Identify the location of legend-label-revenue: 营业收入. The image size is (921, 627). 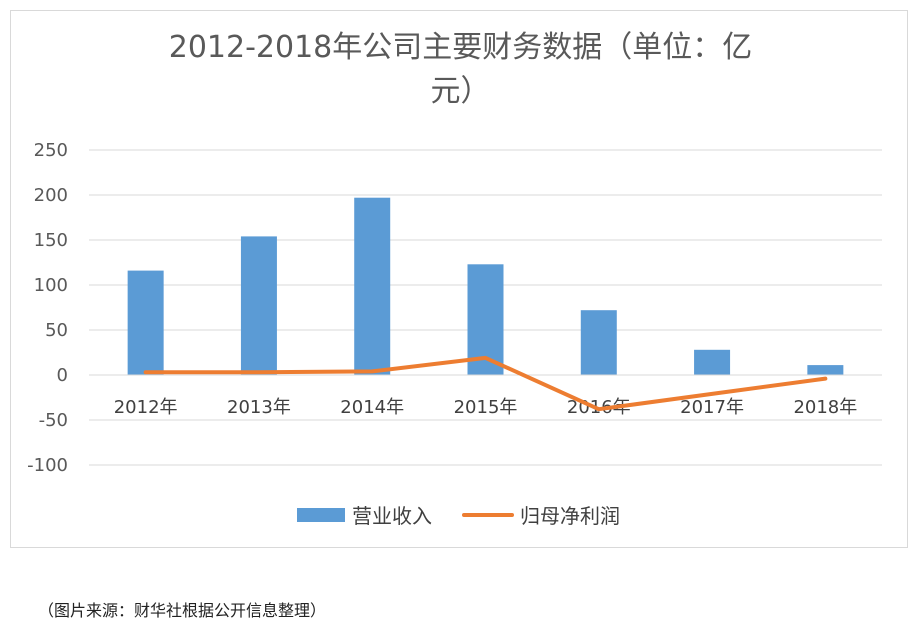
(392, 516).